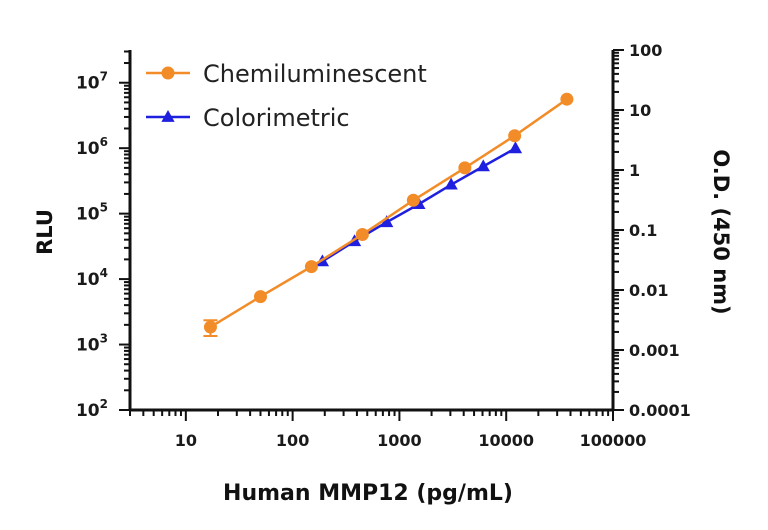 This screenshot has height=530, width=768. Describe the element at coordinates (721, 231) in the screenshot. I see `y2-axis-title: O.D. (450 nm)` at that location.